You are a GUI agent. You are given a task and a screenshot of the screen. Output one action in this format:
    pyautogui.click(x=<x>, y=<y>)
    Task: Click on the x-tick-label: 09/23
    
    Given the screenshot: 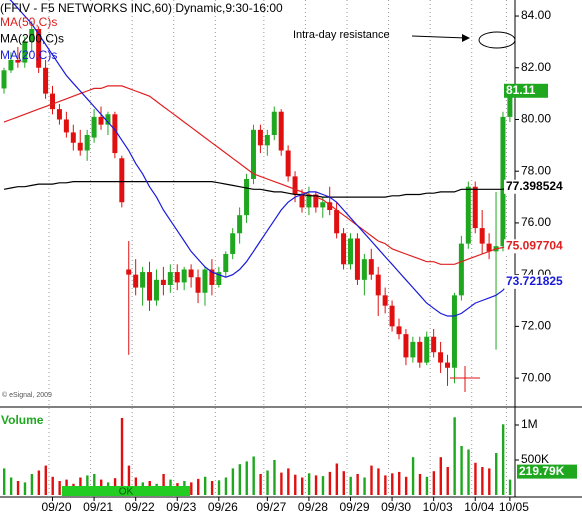 What is the action you would take?
    pyautogui.click(x=181, y=507)
    